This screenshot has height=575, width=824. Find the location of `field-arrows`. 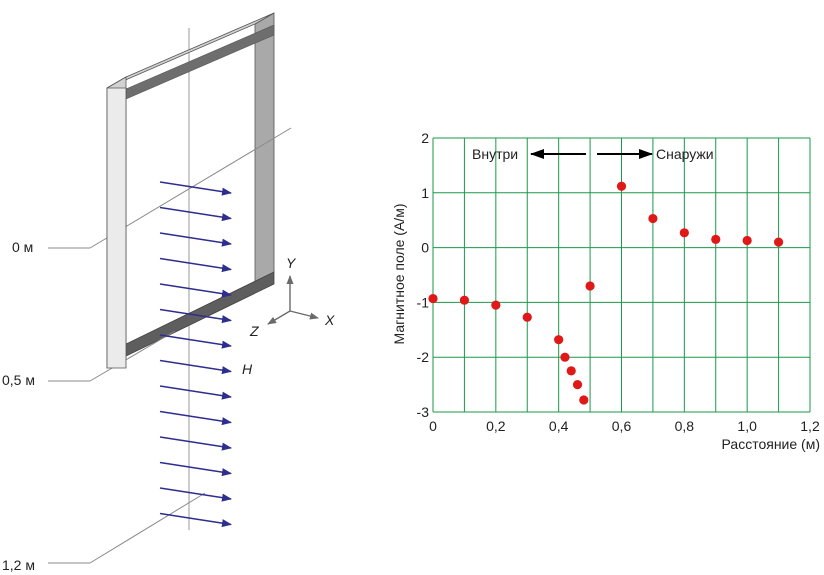

field-arrows is located at coordinates (195, 354).